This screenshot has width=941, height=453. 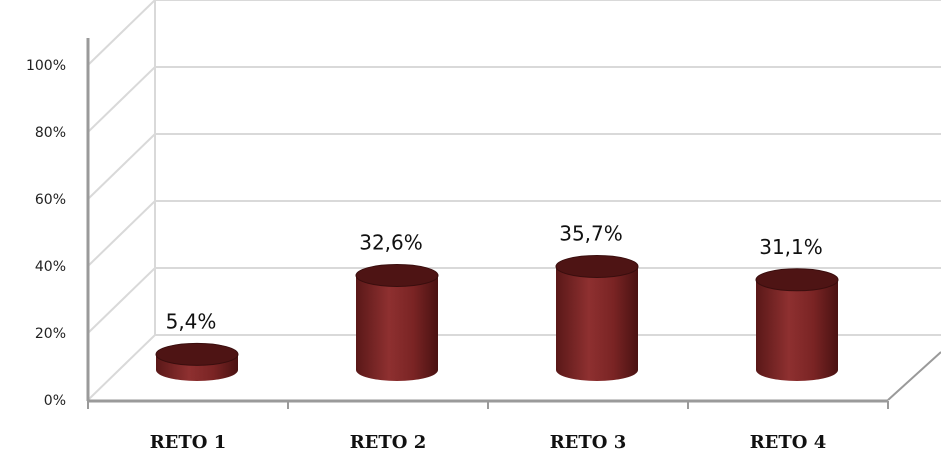 What do you see at coordinates (55, 401) in the screenshot?
I see `y-tick-label: 0%` at bounding box center [55, 401].